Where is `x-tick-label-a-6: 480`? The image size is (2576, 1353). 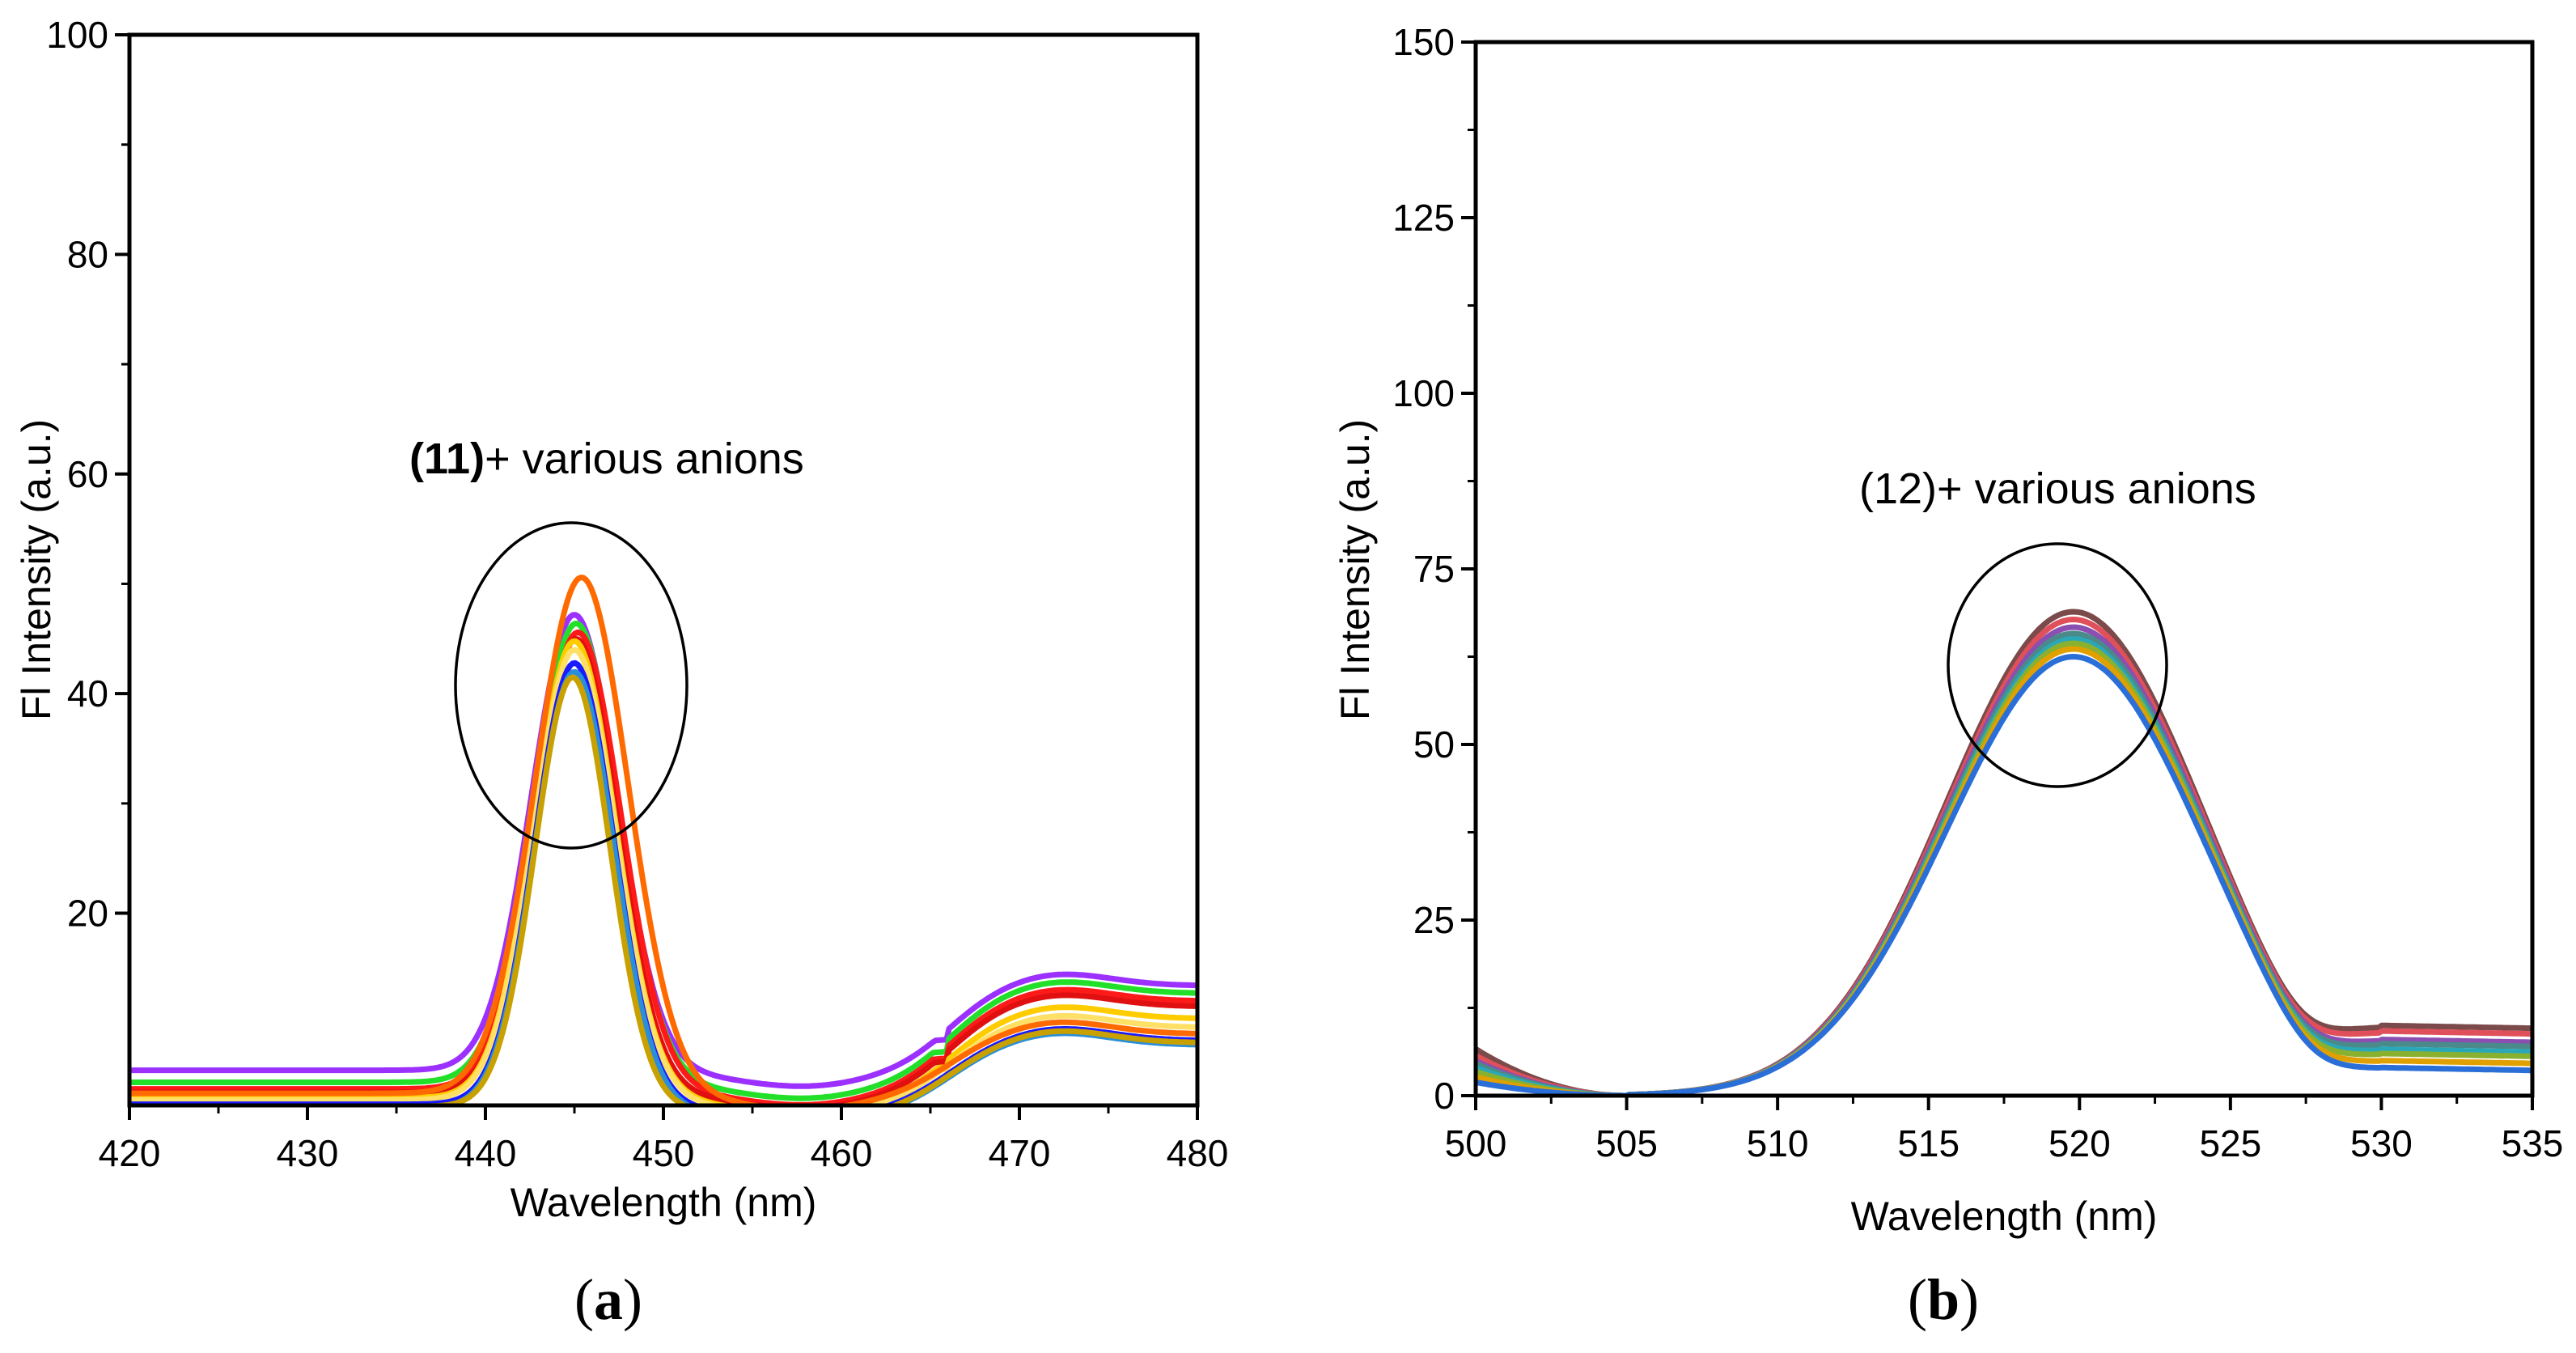
x-tick-label-a-6: 480 is located at coordinates (1198, 1153).